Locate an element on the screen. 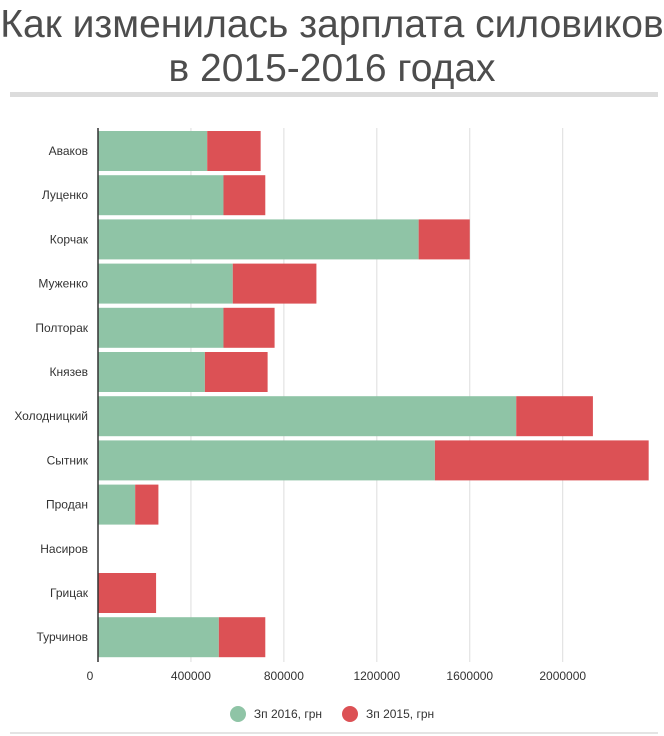 The width and height of the screenshot is (664, 736). x-tick-label: 400000 is located at coordinates (191, 676).